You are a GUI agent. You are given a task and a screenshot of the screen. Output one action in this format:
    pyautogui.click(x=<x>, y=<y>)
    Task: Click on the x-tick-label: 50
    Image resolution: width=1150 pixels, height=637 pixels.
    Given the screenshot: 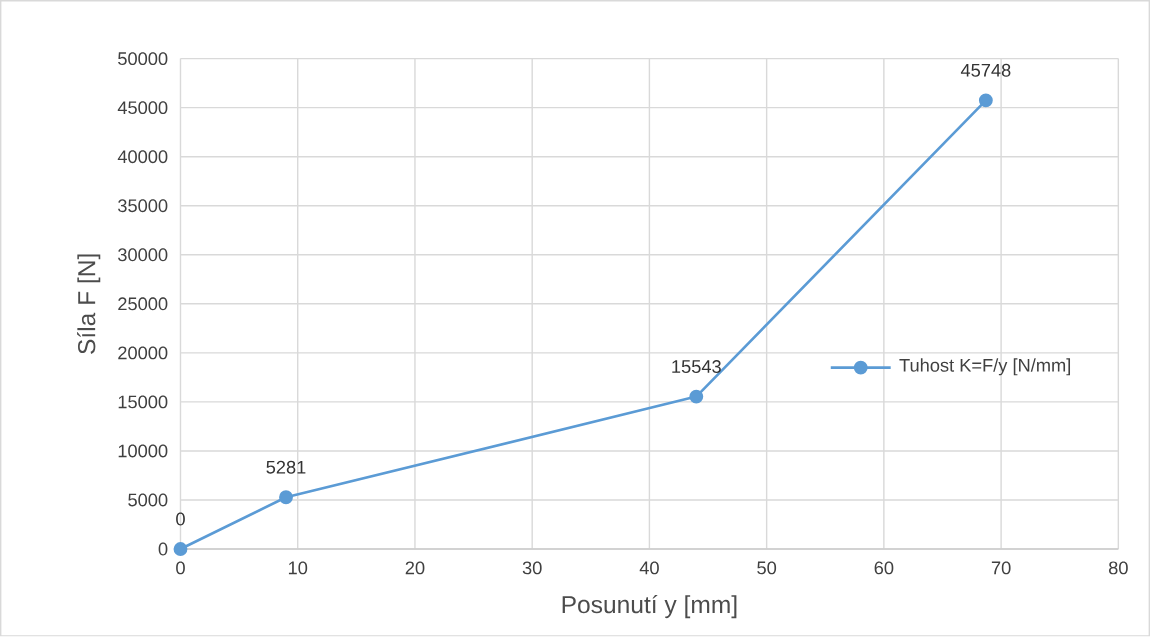 What is the action you would take?
    pyautogui.click(x=767, y=568)
    